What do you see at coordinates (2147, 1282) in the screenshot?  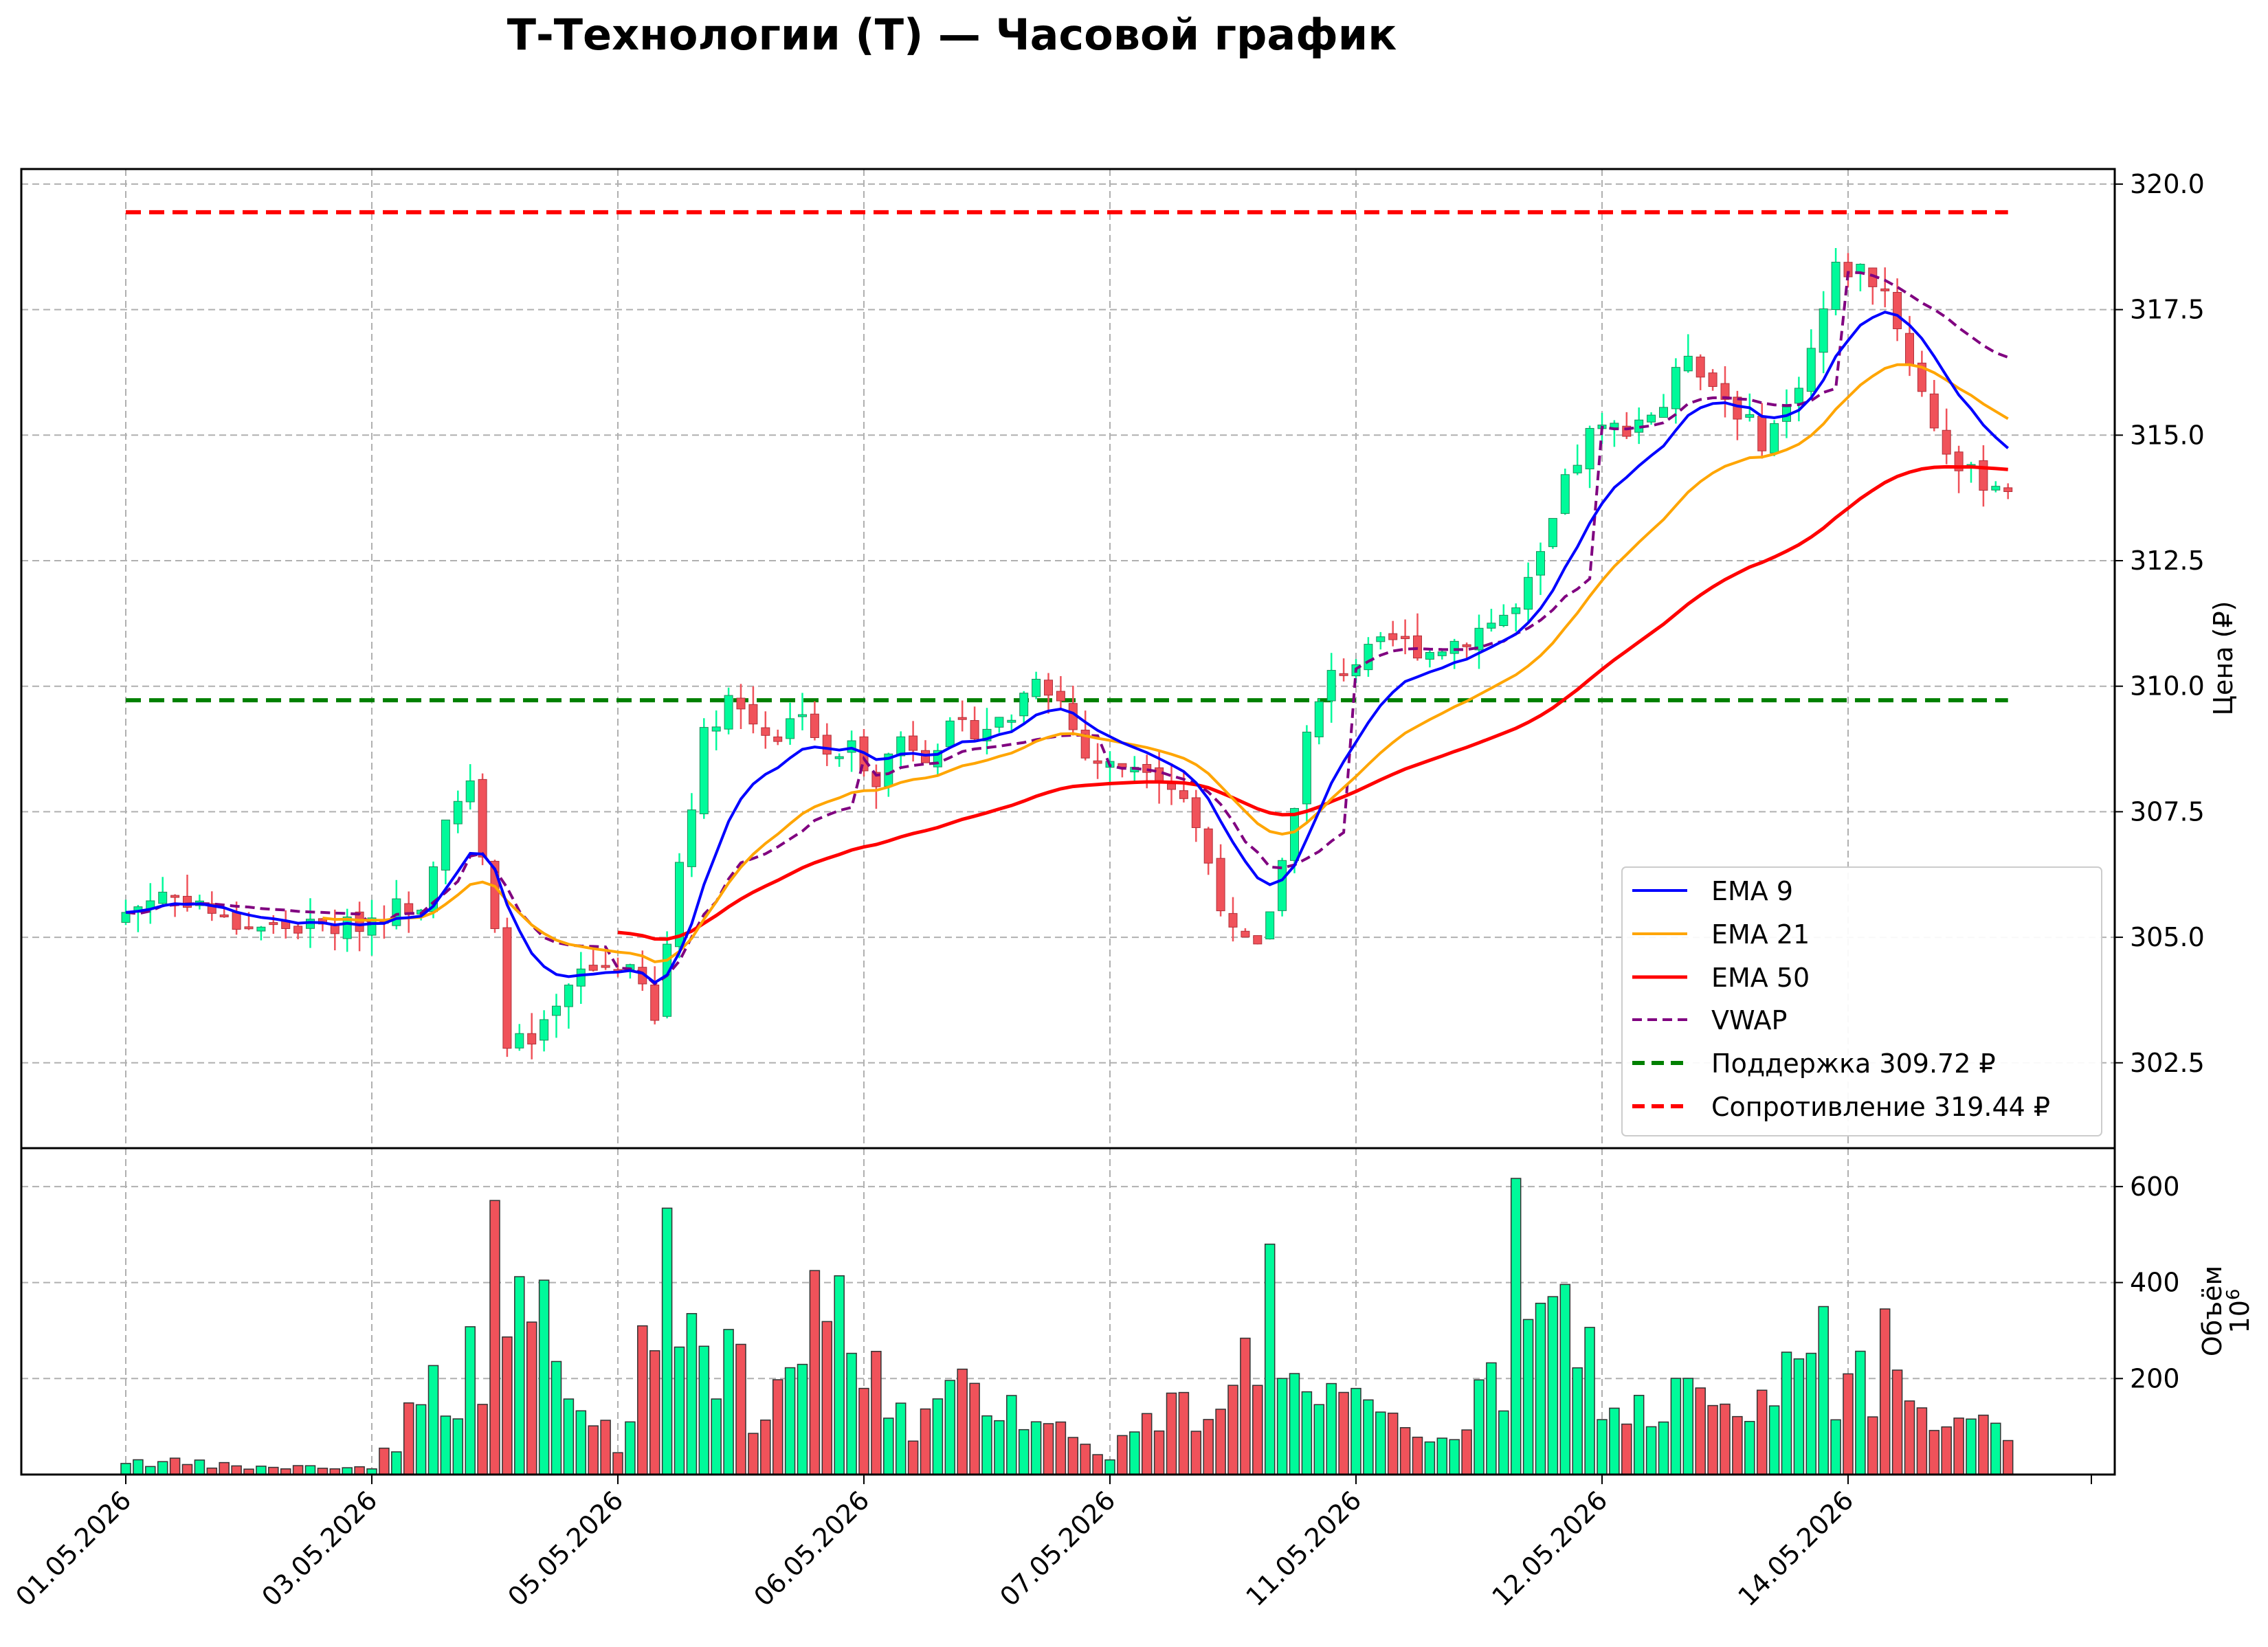 I see `volume-axis: 200 400 600` at bounding box center [2147, 1282].